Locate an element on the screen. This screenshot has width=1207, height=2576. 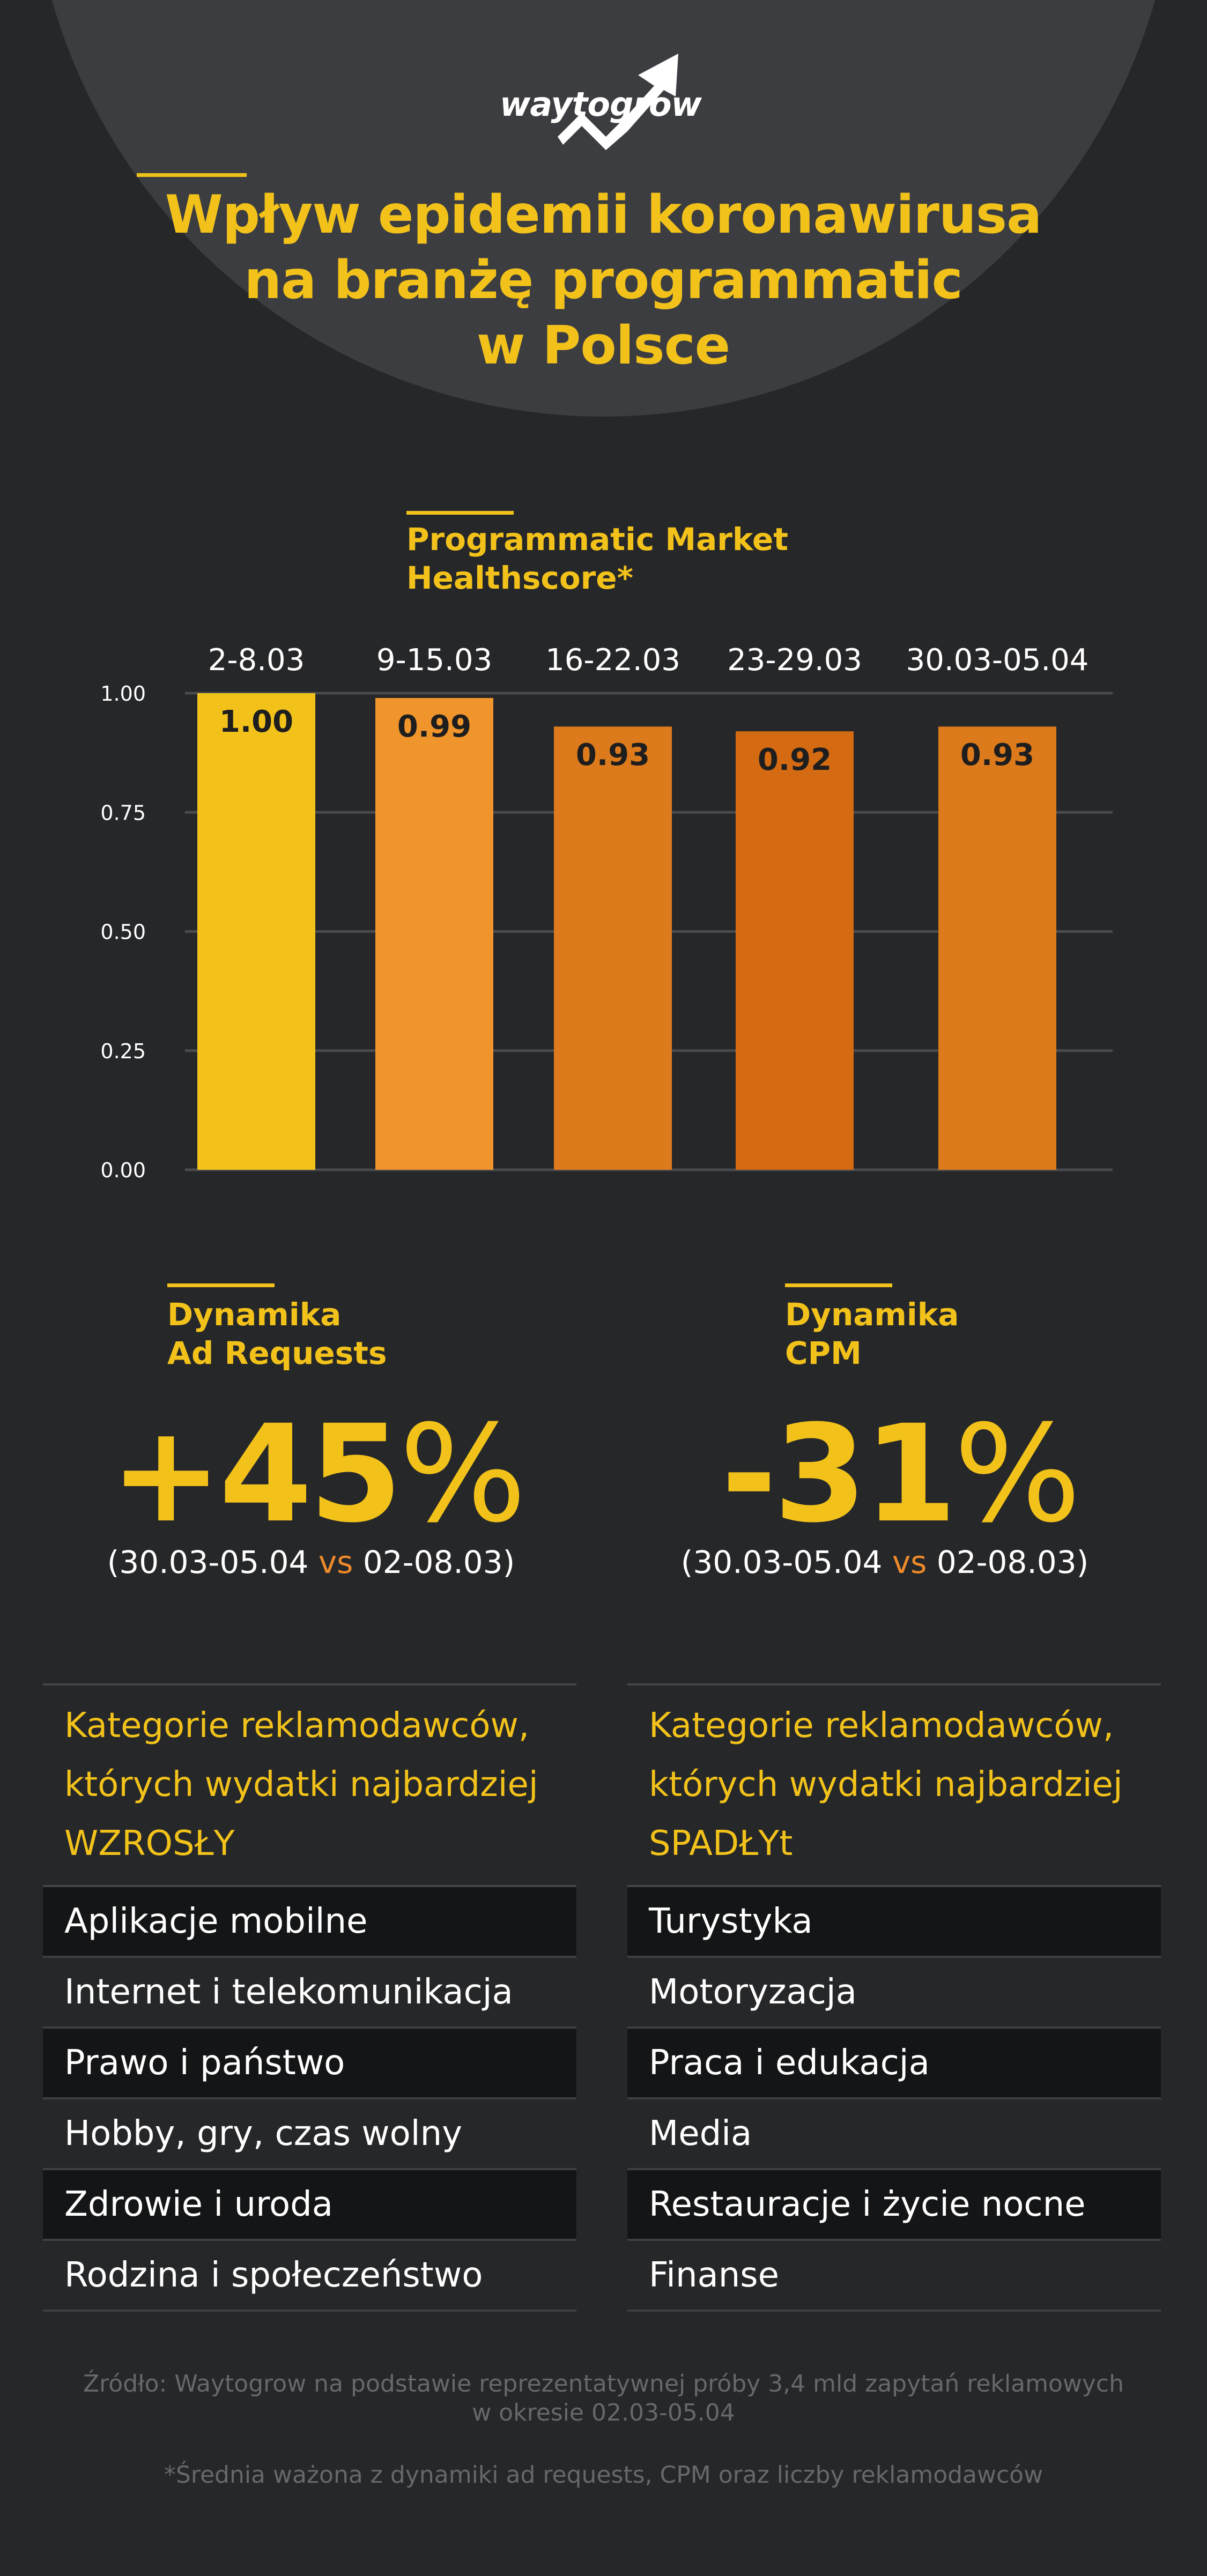
x-tick-label: 30.03-05.04 is located at coordinates (997, 660).